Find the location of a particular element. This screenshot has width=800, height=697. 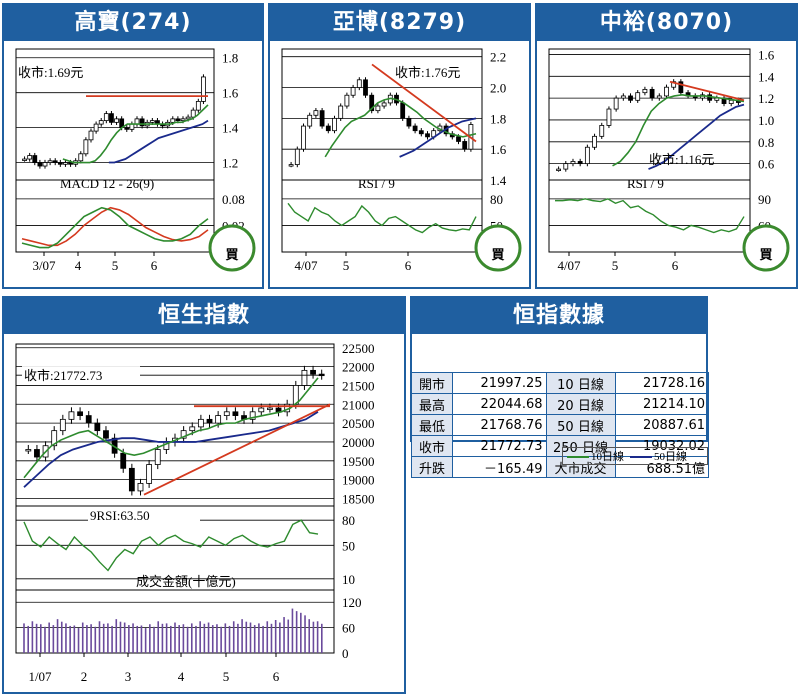

table-cell-label: 升跌 is located at coordinates (432, 467).